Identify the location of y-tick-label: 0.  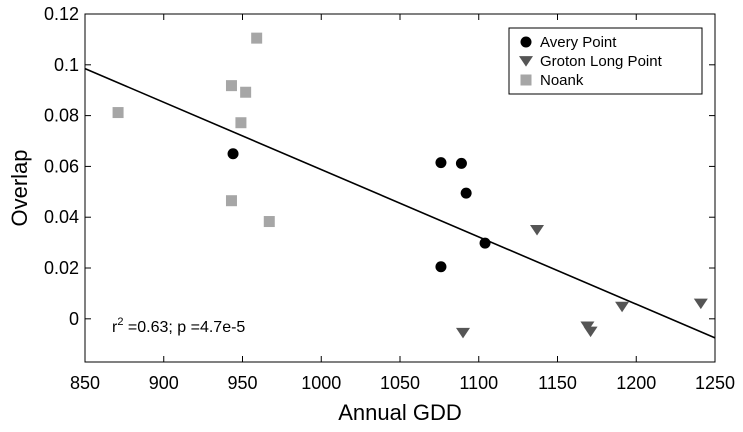
(74, 319).